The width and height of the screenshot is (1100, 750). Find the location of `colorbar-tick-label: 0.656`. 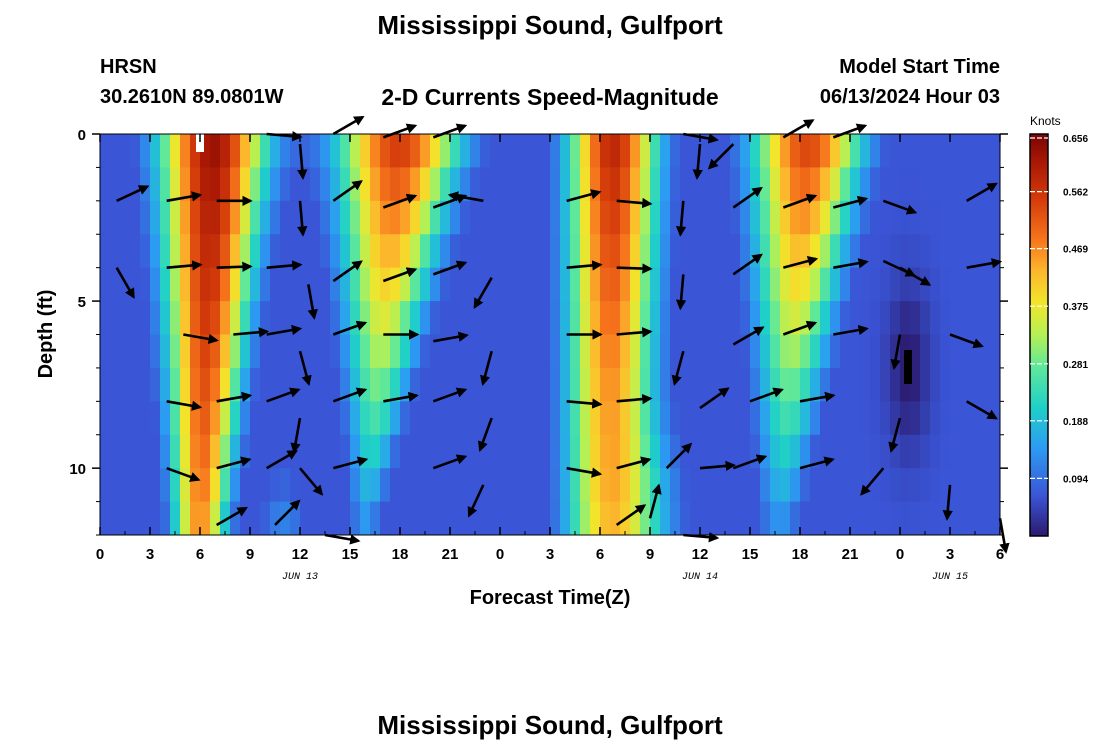

colorbar-tick-label: 0.656 is located at coordinates (1075, 139).